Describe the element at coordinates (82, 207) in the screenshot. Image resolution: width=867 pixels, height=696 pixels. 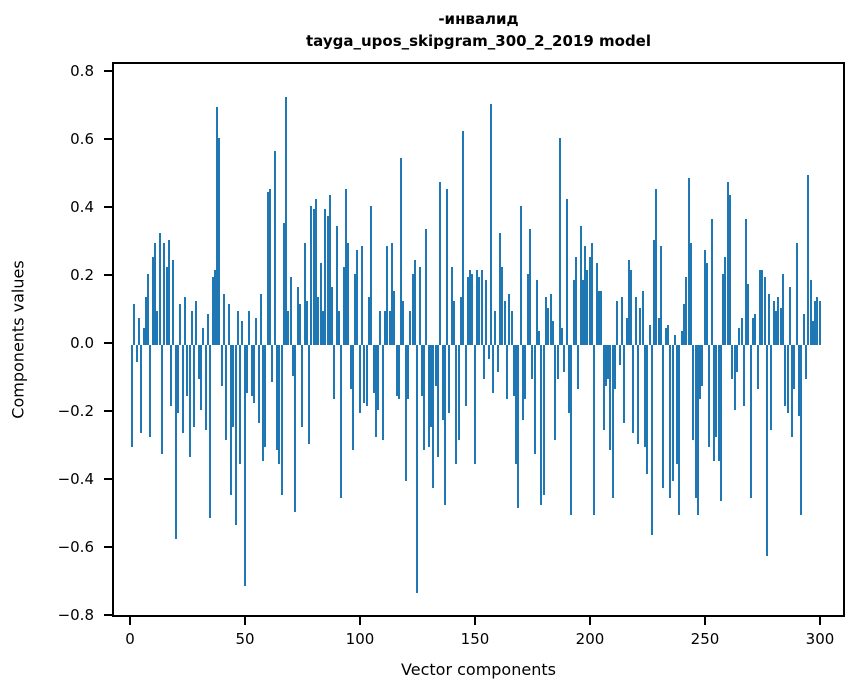
I see `y-tick-label: 0.4` at that location.